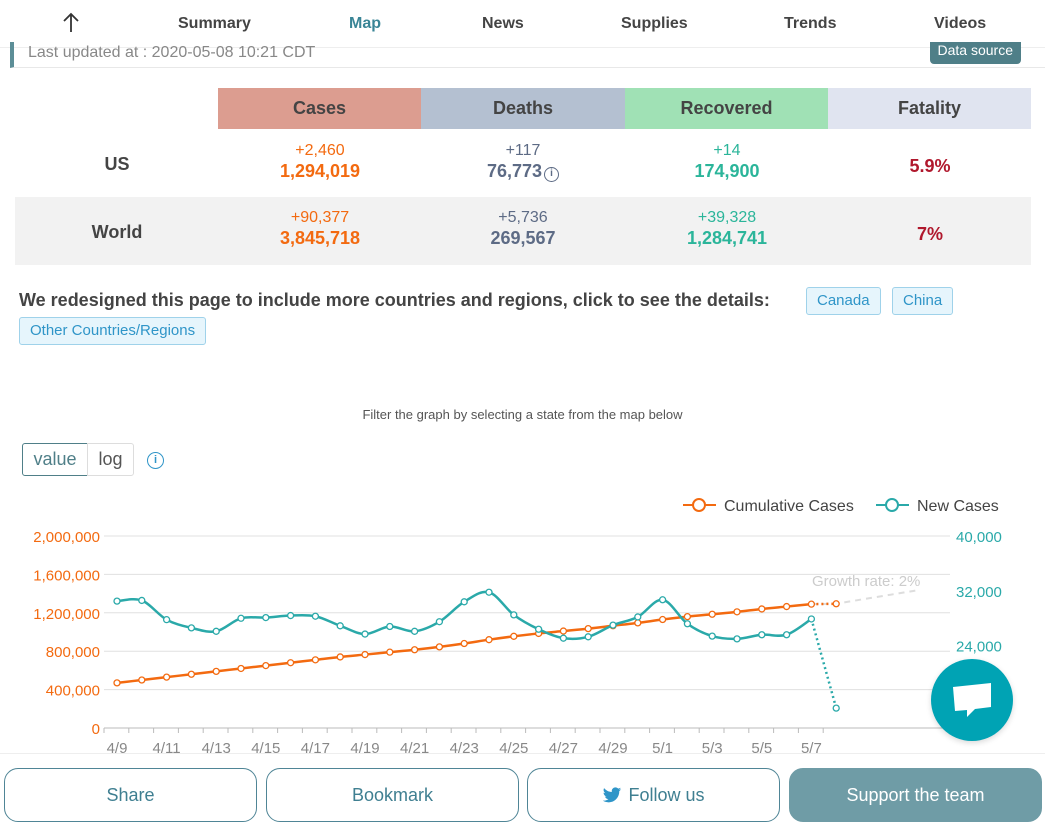 This screenshot has width=1045, height=835. I want to click on follow-us-button: Follow us, so click(653, 795).